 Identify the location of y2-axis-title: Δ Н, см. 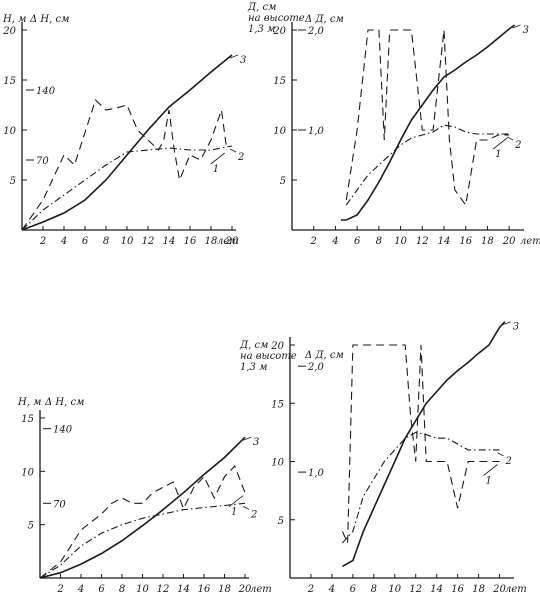
(64, 402).